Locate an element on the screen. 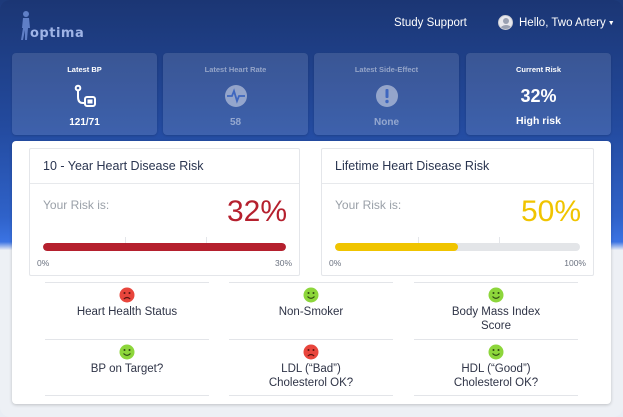 This screenshot has width=623, height=417. axis-max-label: 30% is located at coordinates (283, 263).